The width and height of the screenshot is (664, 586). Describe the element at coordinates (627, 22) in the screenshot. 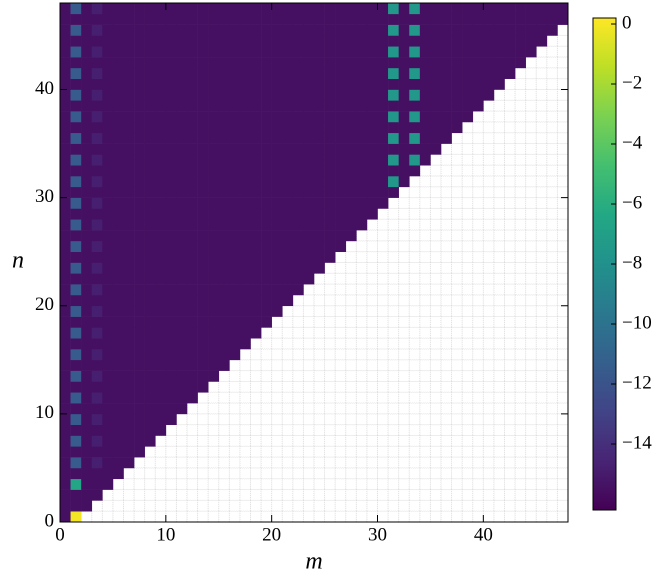

I see `colorbar-tick-label: 0` at that location.